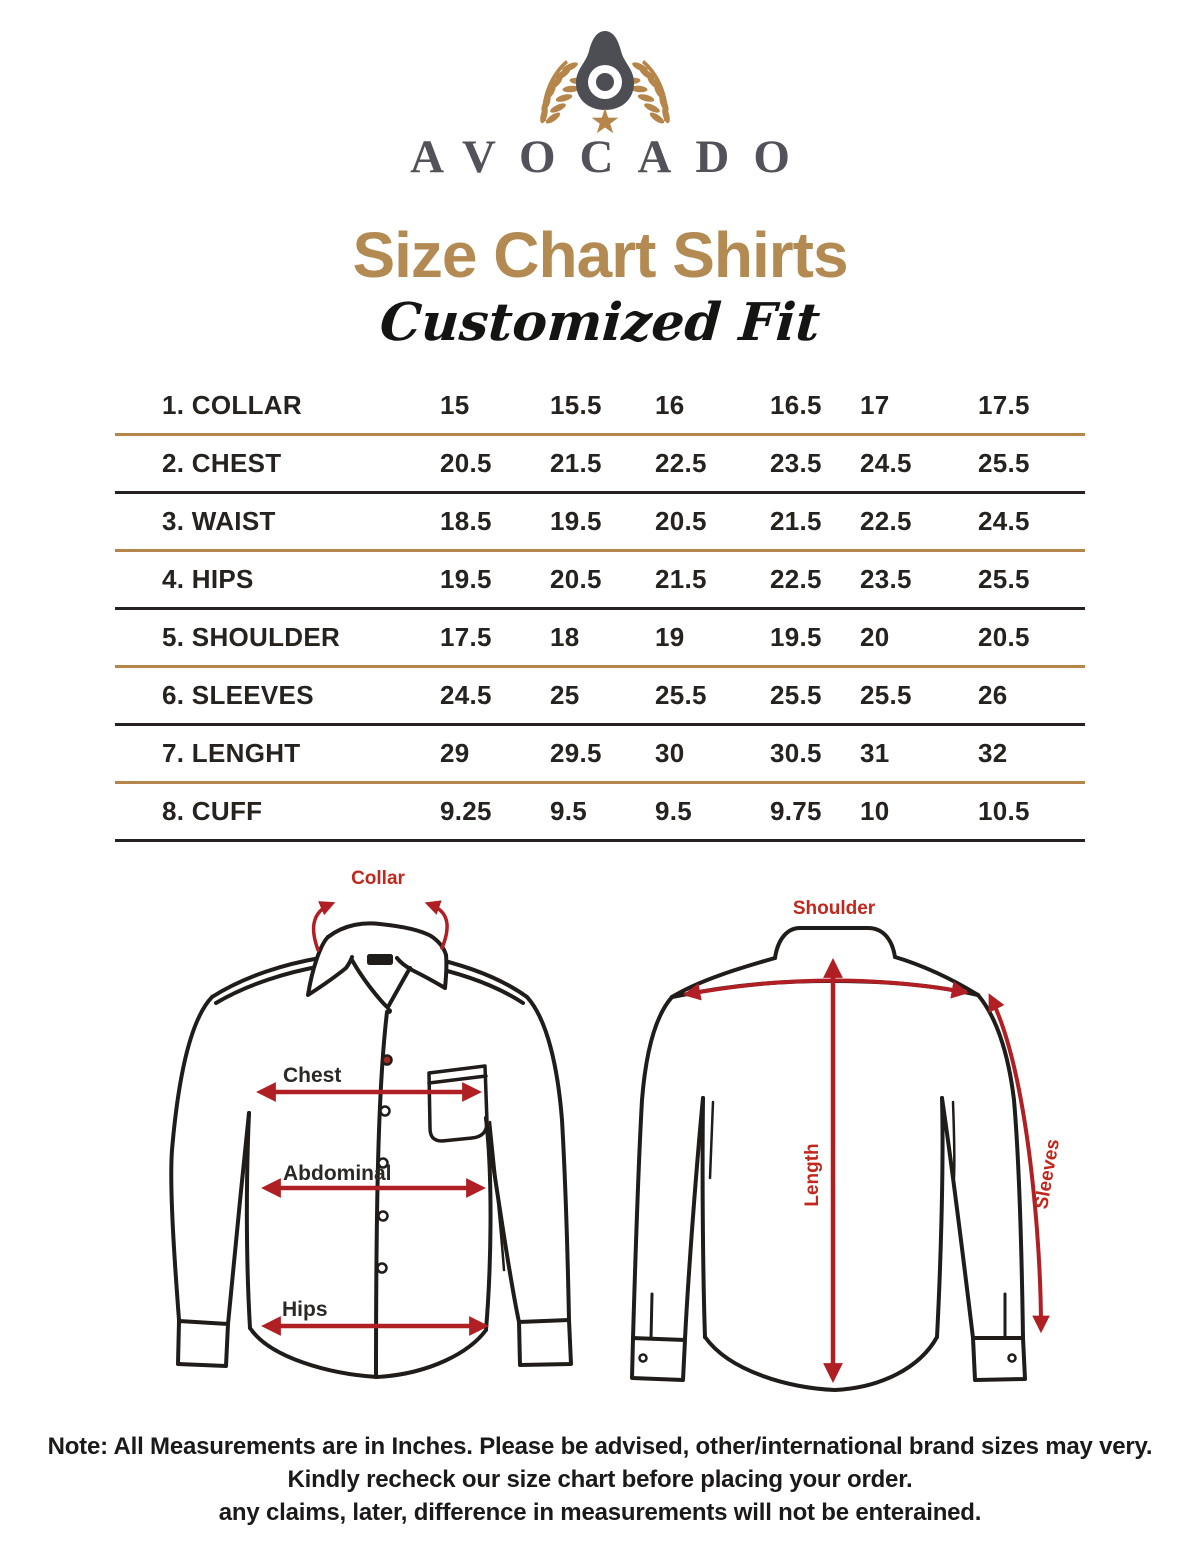  I want to click on table-row: 3. WAIST 18.5 19.5 20.5 21.5 22.5 24.5, so click(600, 523).